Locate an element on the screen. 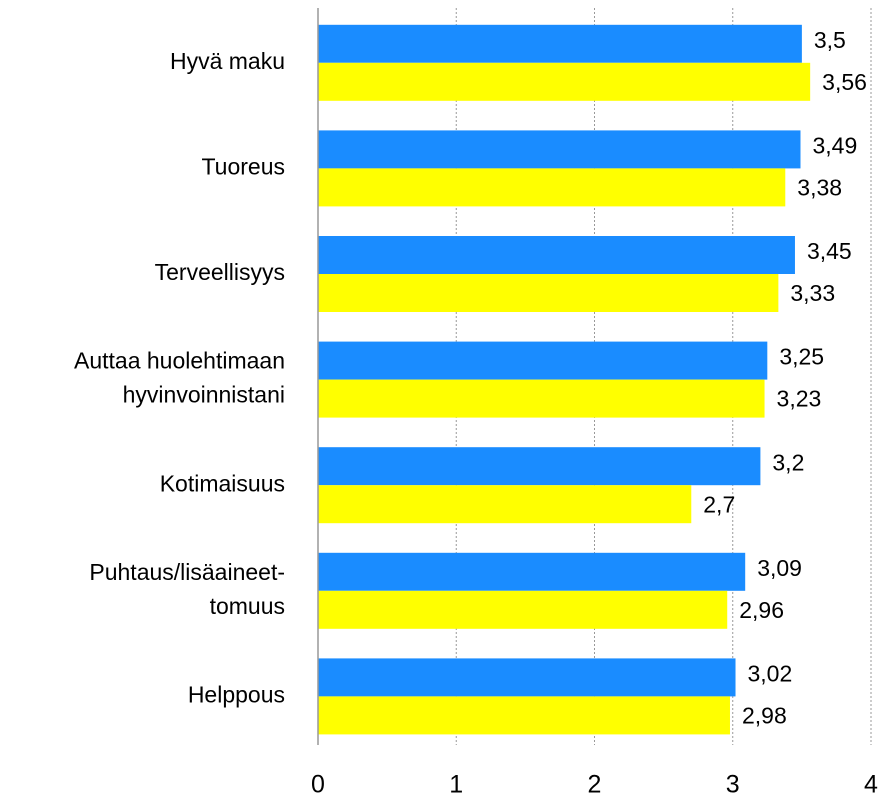  value-label: 3,02 is located at coordinates (770, 673).